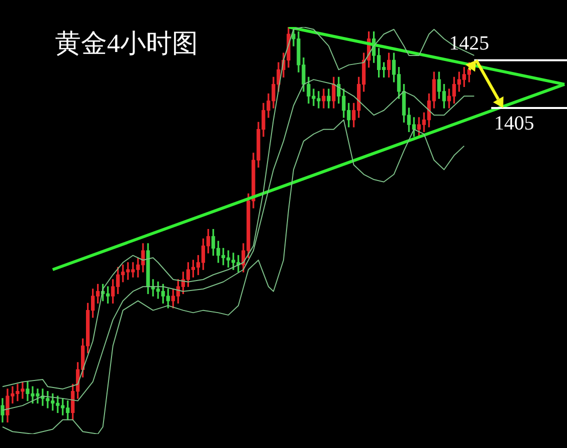 The height and width of the screenshot is (448, 567). What do you see at coordinates (514, 123) in the screenshot?
I see `annotation: 1405` at bounding box center [514, 123].